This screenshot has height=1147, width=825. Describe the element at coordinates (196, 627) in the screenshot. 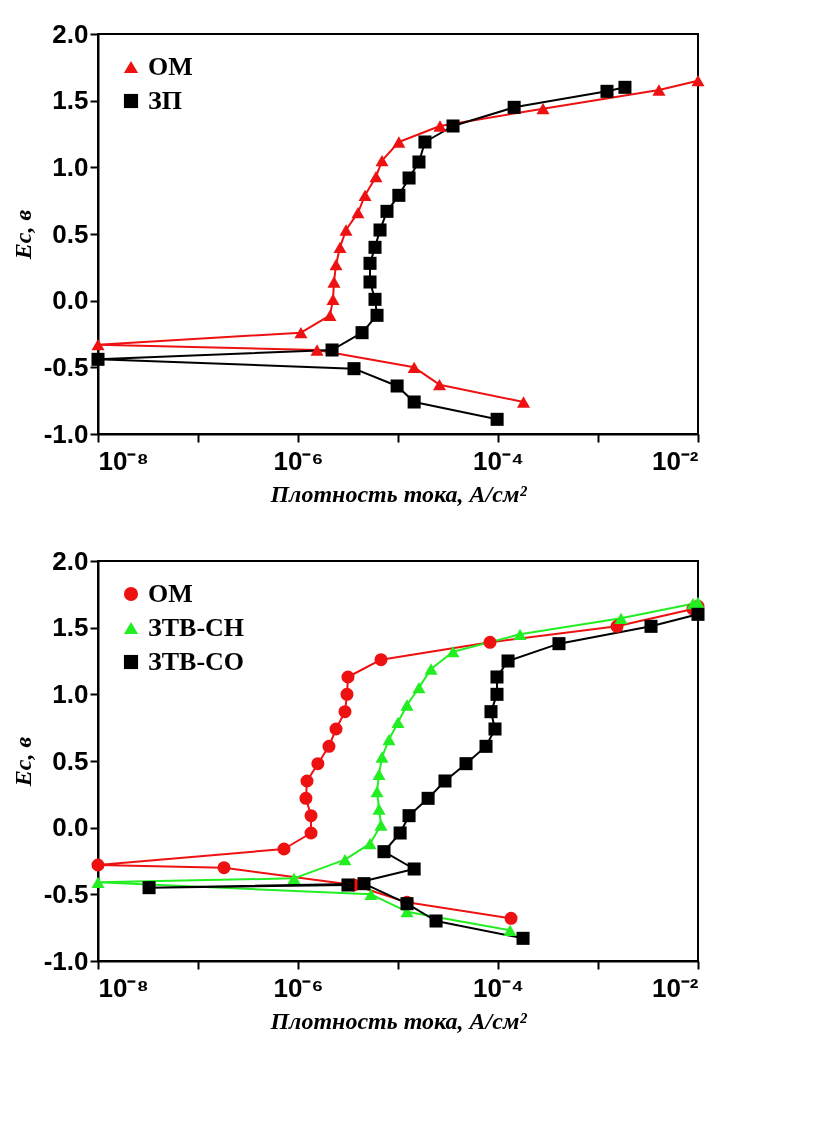

I see `legend-label: ЗТВ-СН` at that location.